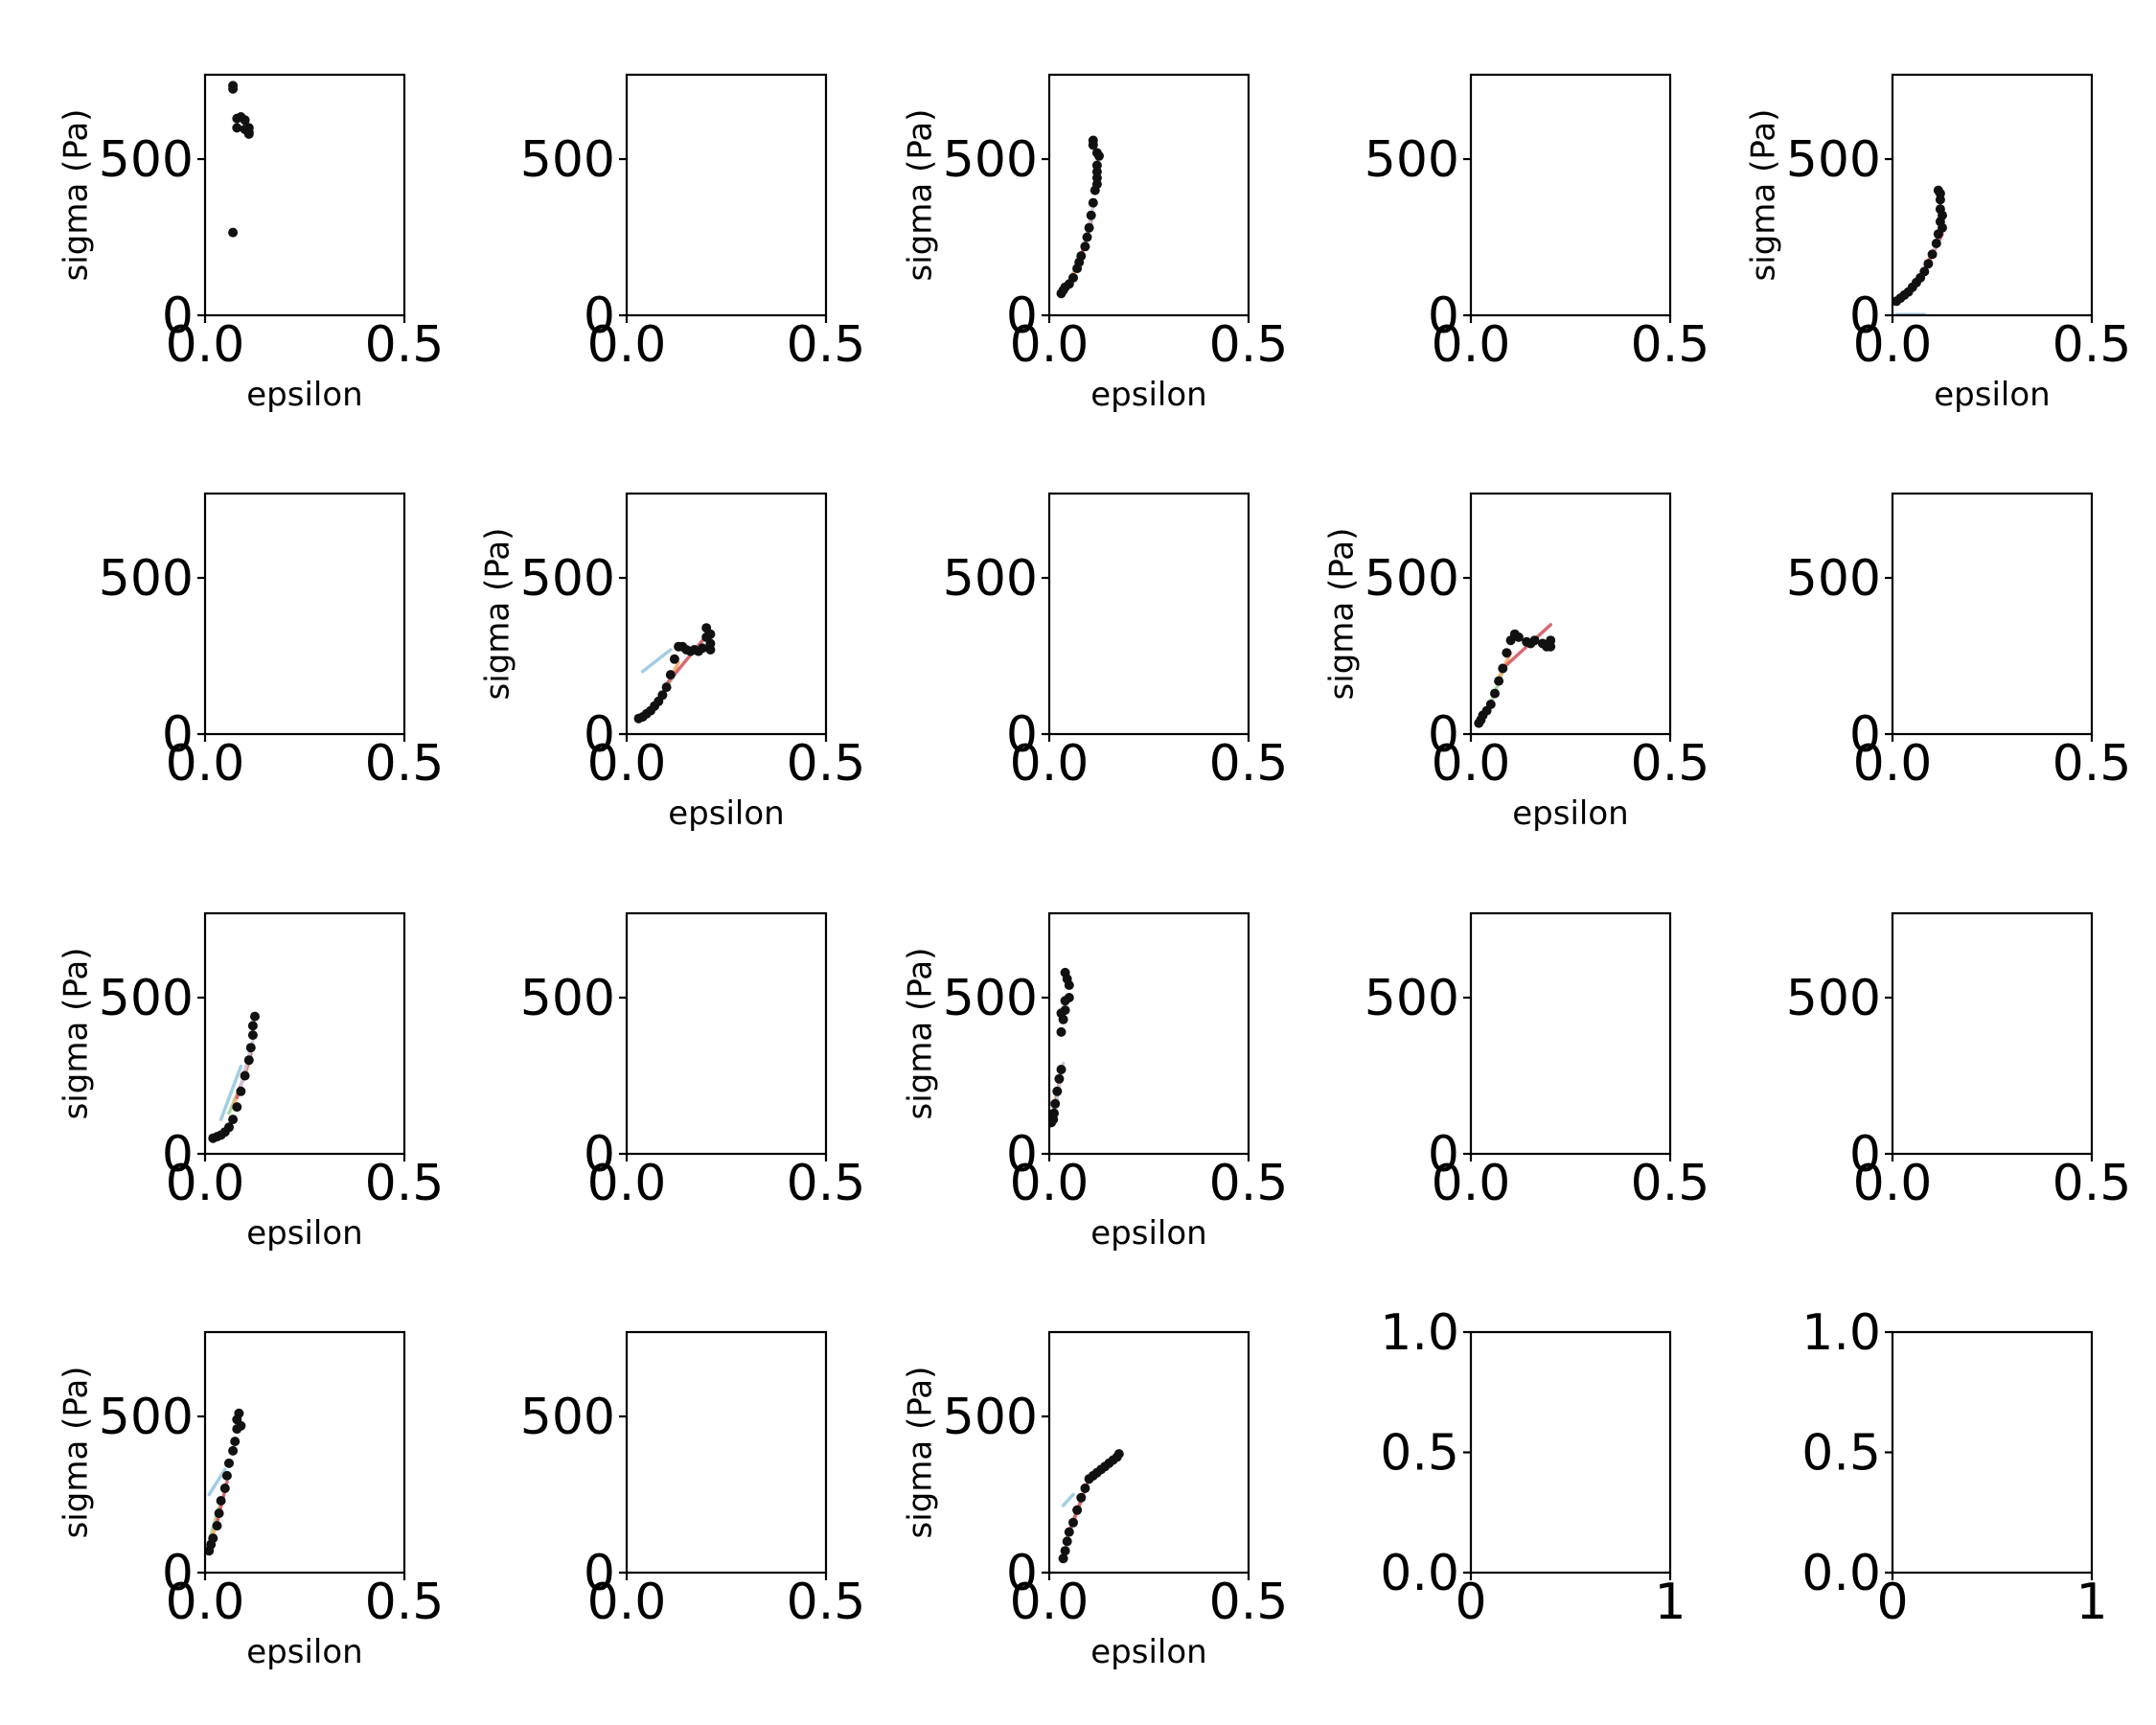 Image resolution: width=2156 pixels, height=1725 pixels. Describe the element at coordinates (1470, 1602) in the screenshot. I see `x-tick-label: 0` at that location.